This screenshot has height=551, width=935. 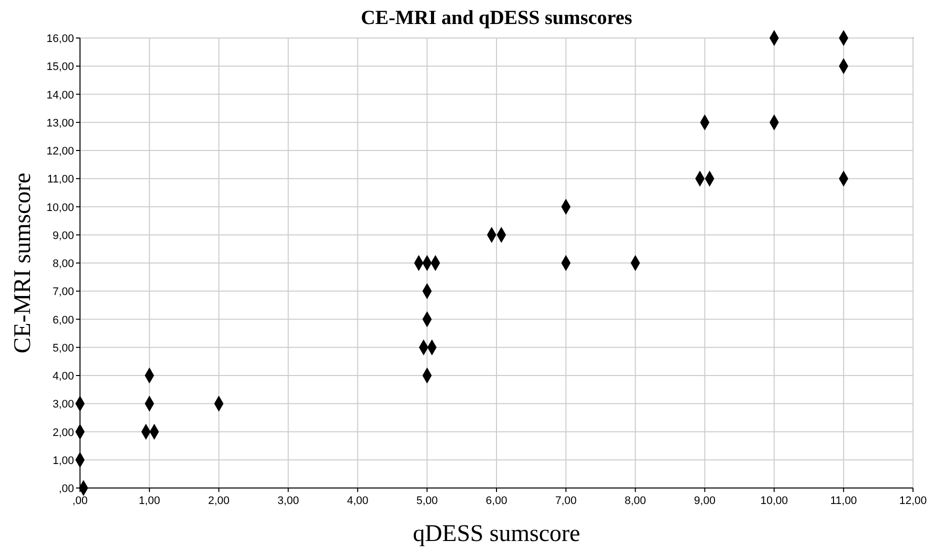 What do you see at coordinates (635, 501) in the screenshot?
I see `x-tick-label: 8,00` at bounding box center [635, 501].